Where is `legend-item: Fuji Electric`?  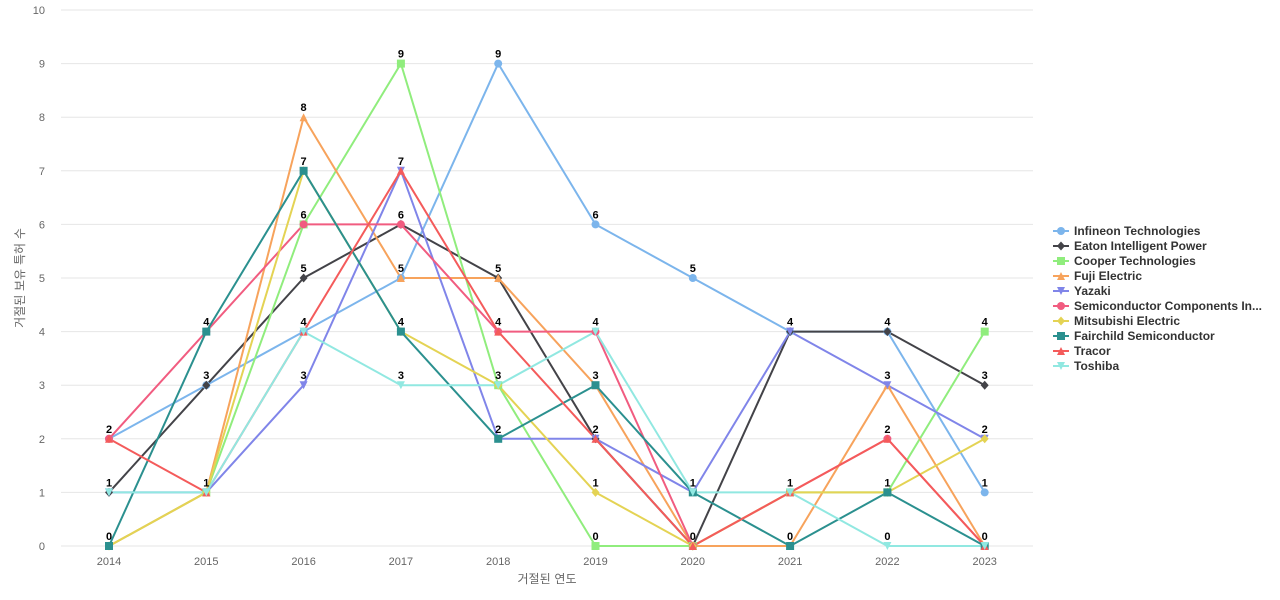
legend-item: Fuji Electric is located at coordinates (1097, 276).